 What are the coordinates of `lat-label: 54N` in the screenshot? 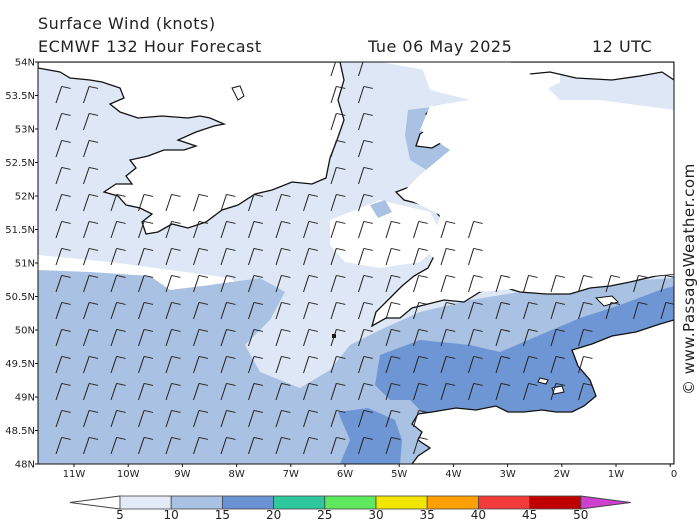 It's located at (25, 63).